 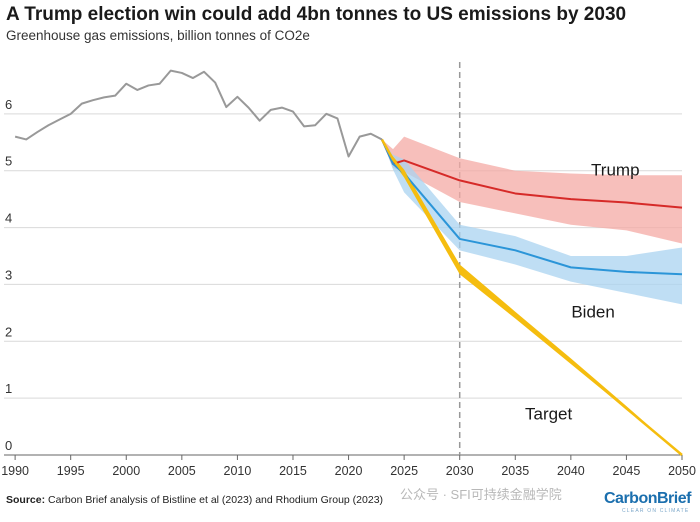 What do you see at coordinates (549, 414) in the screenshot?
I see `series-label-target: Target` at bounding box center [549, 414].